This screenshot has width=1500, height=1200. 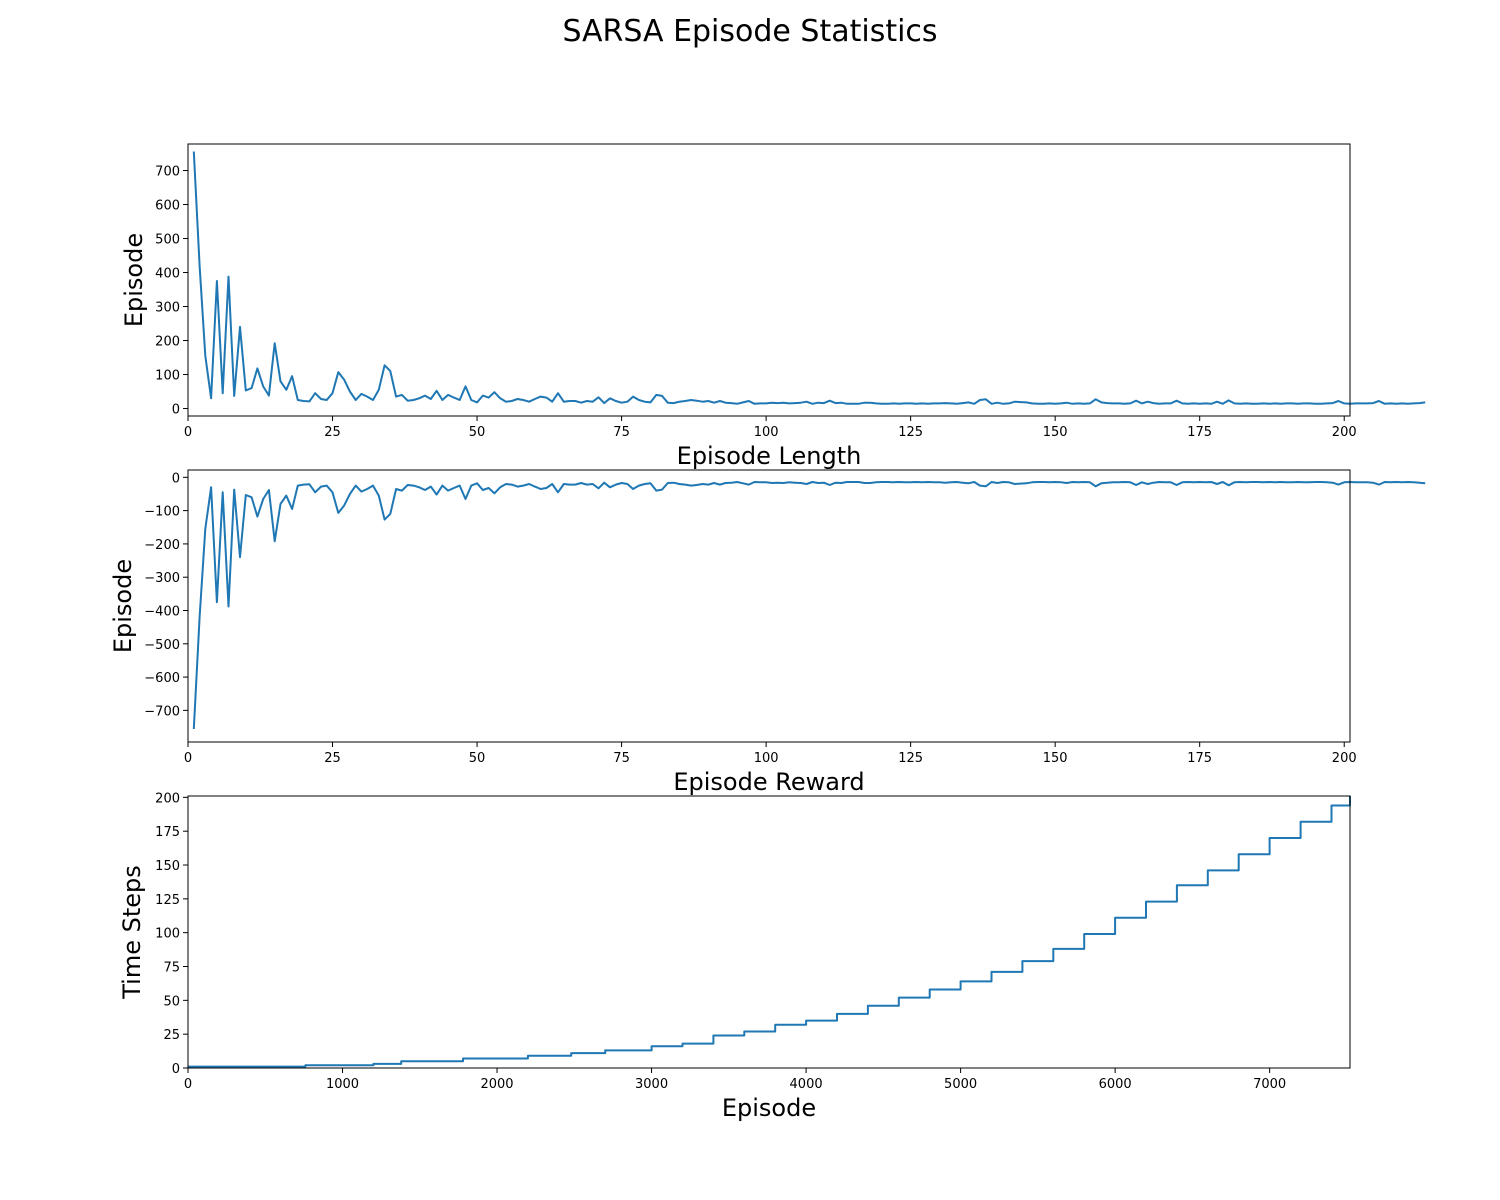 I want to click on y-tick-label: 175, so click(x=167, y=832).